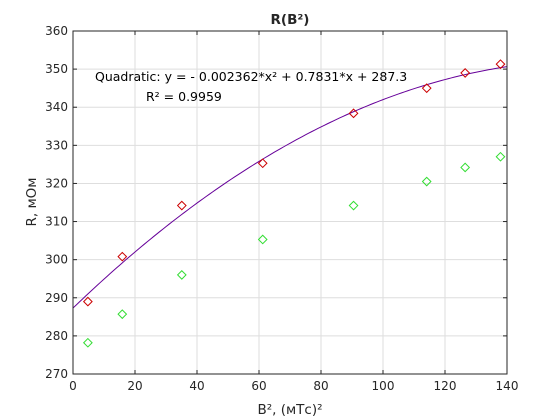 This screenshot has width=560, height=420. What do you see at coordinates (56, 183) in the screenshot?
I see `y-tick-label: 320` at bounding box center [56, 183].